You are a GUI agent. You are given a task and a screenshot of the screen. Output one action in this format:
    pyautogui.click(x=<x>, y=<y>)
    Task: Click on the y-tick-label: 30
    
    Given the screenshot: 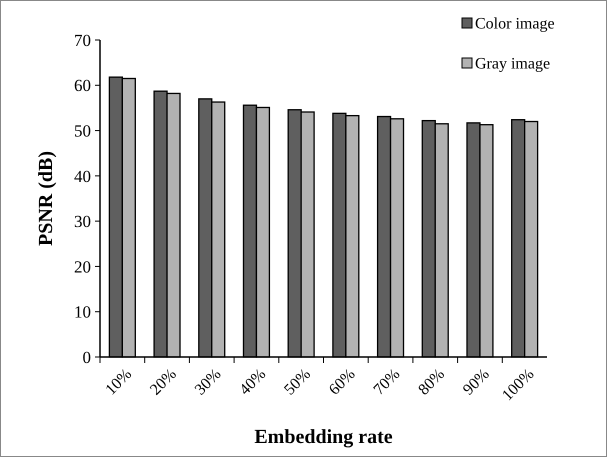 What is the action you would take?
    pyautogui.click(x=82, y=222)
    